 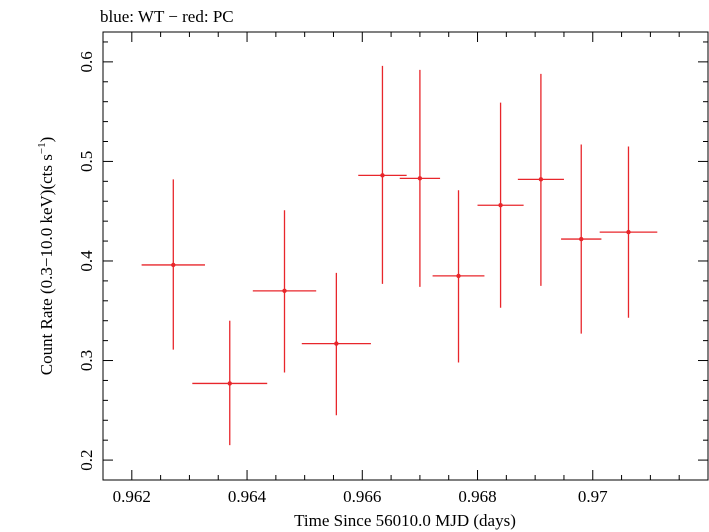 What do you see at coordinates (167, 16) in the screenshot?
I see `chart-title: blue: WT − red: PC` at bounding box center [167, 16].